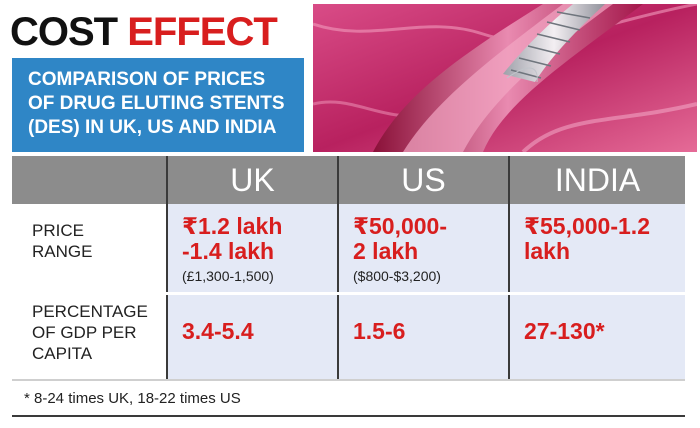  I want to click on column-header-us: US, so click(424, 180).